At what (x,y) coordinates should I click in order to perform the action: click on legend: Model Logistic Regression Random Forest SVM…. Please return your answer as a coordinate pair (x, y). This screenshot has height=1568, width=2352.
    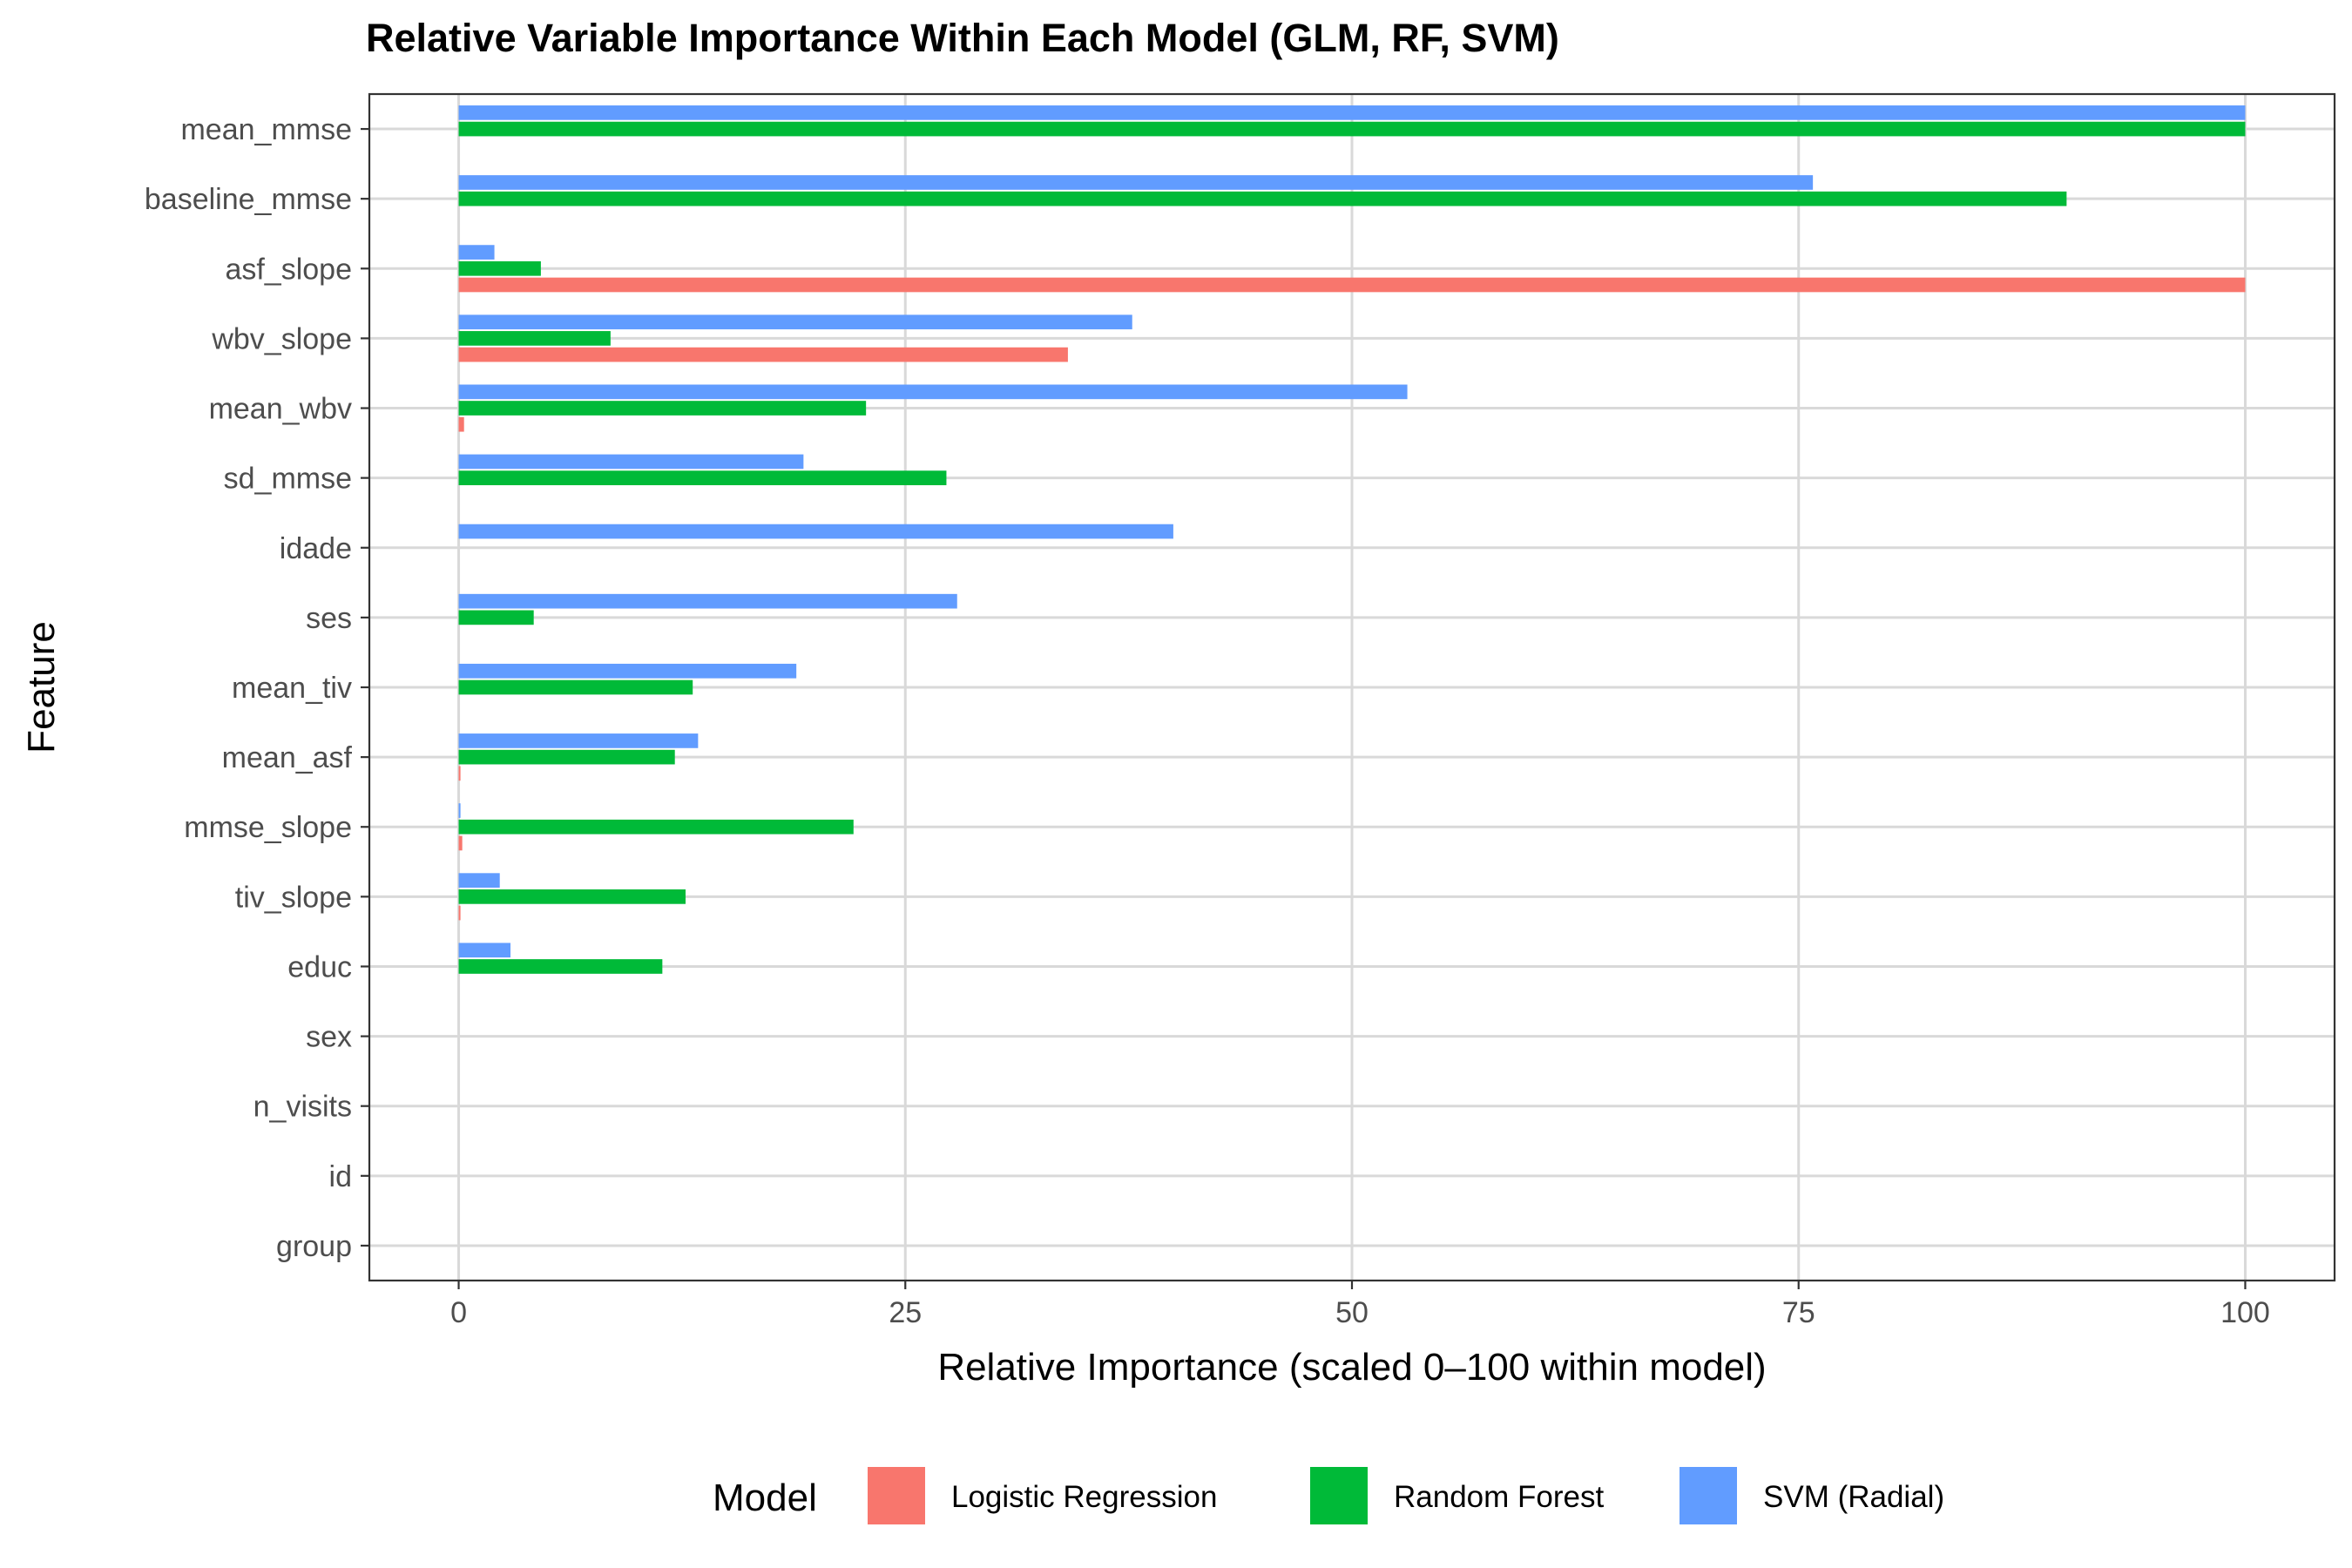
    Looking at the image, I should click on (1329, 1496).